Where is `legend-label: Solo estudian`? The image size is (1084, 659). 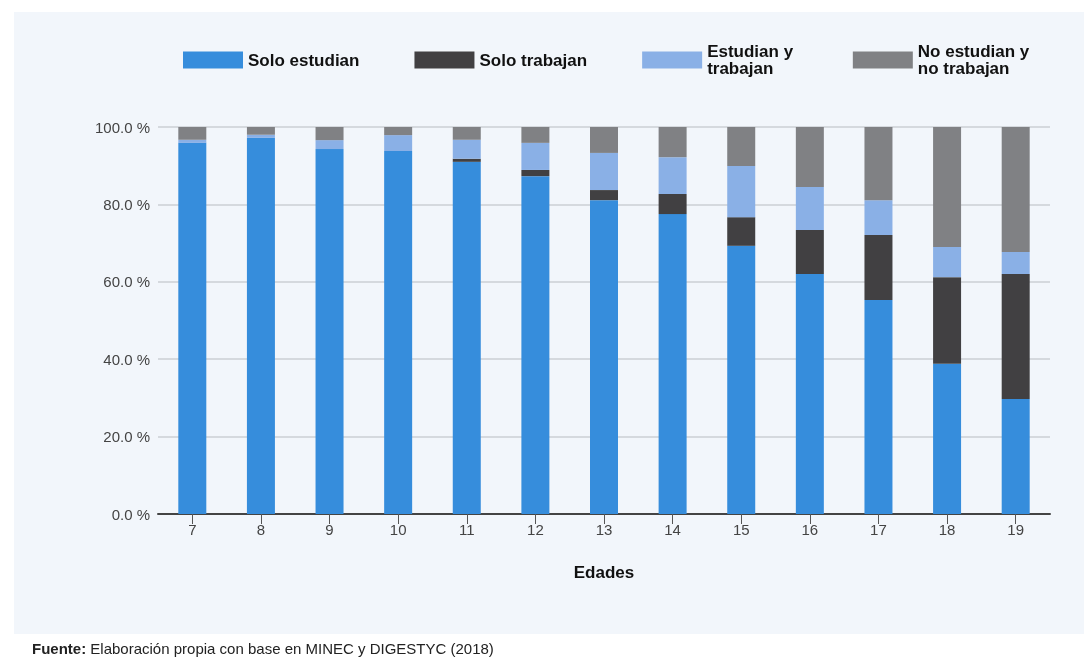 legend-label: Solo estudian is located at coordinates (304, 60).